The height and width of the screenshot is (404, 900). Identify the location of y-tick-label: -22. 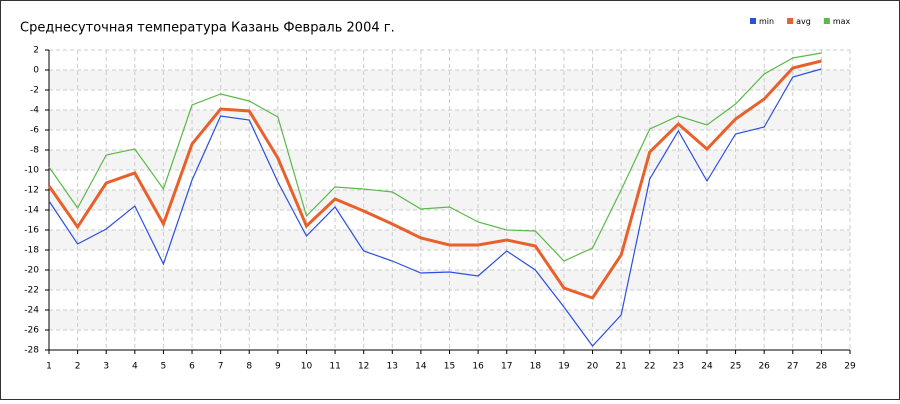
(31, 291).